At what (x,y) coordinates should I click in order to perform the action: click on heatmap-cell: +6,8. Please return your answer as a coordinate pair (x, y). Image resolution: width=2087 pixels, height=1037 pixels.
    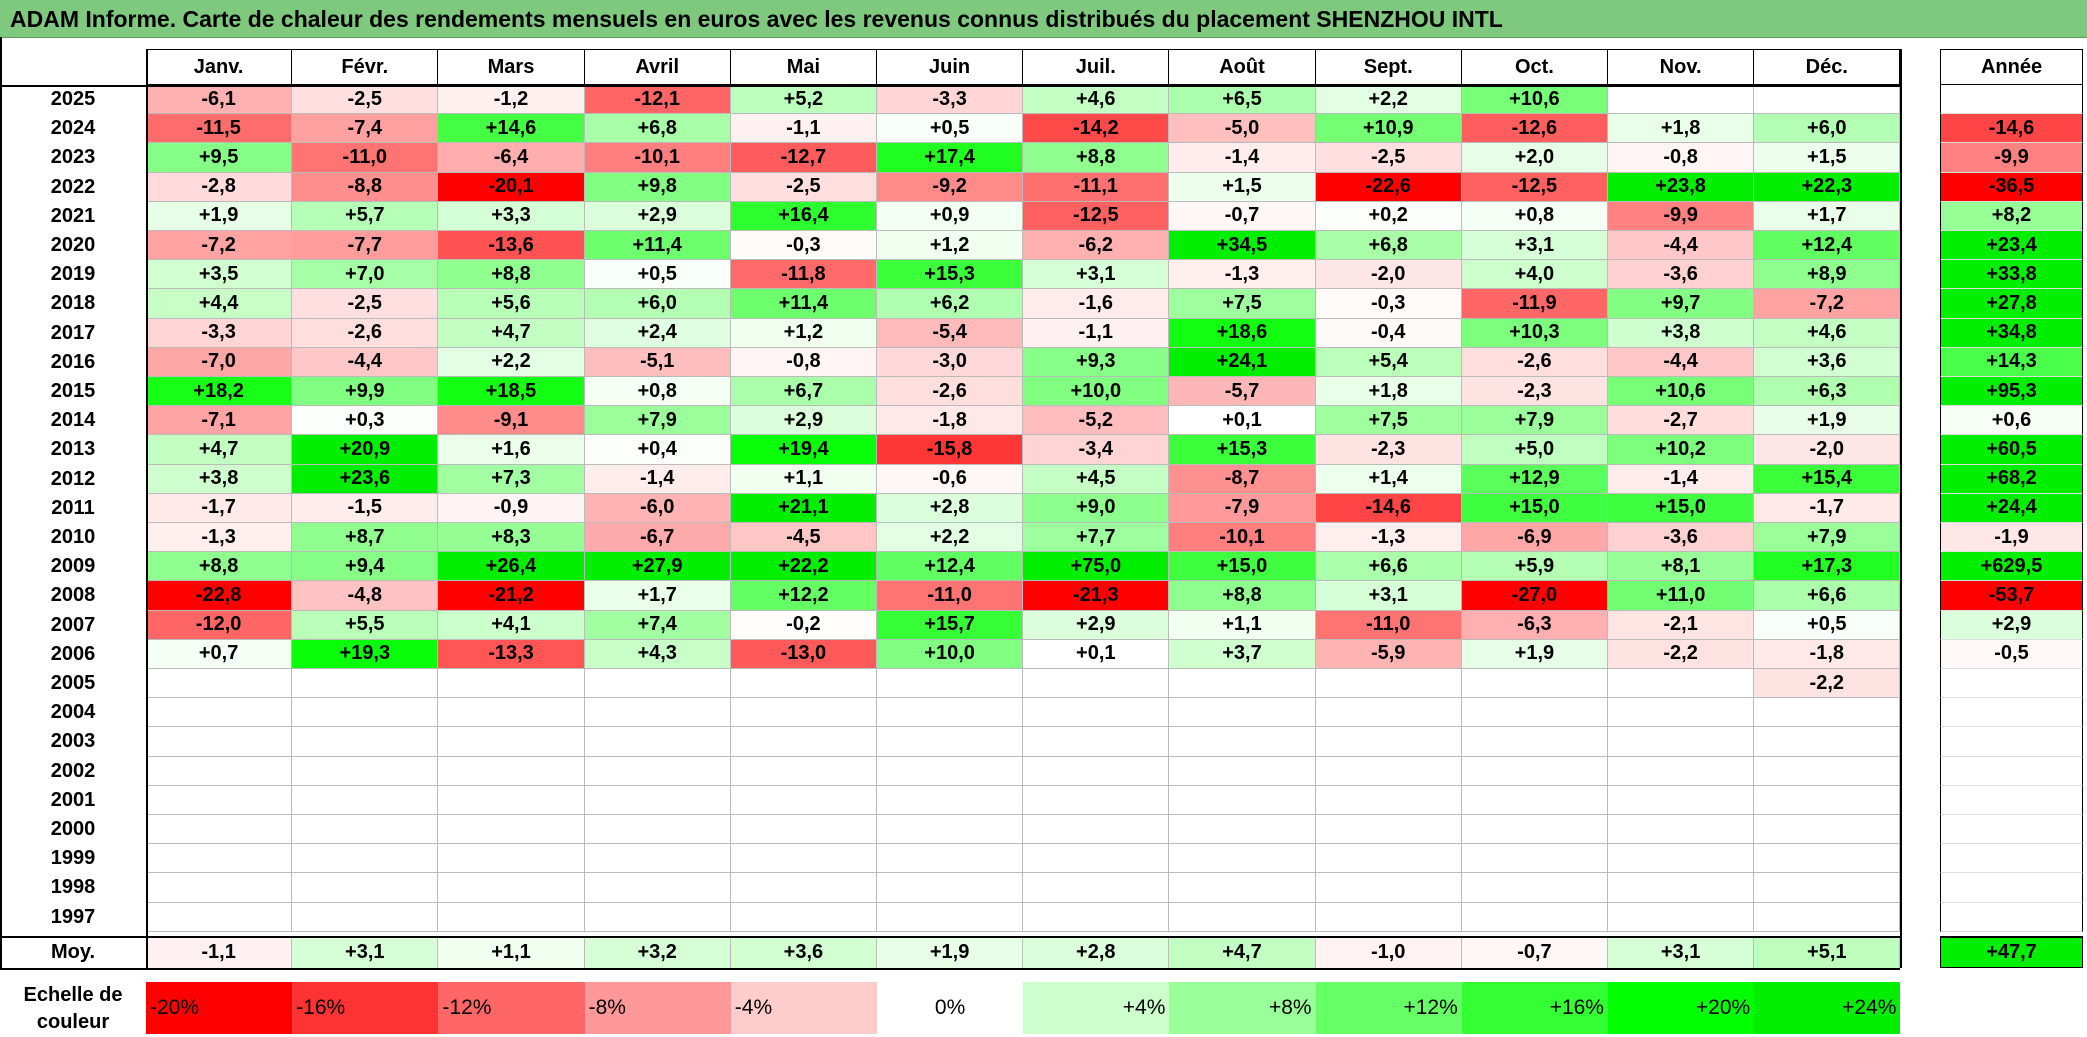
    Looking at the image, I should click on (657, 129).